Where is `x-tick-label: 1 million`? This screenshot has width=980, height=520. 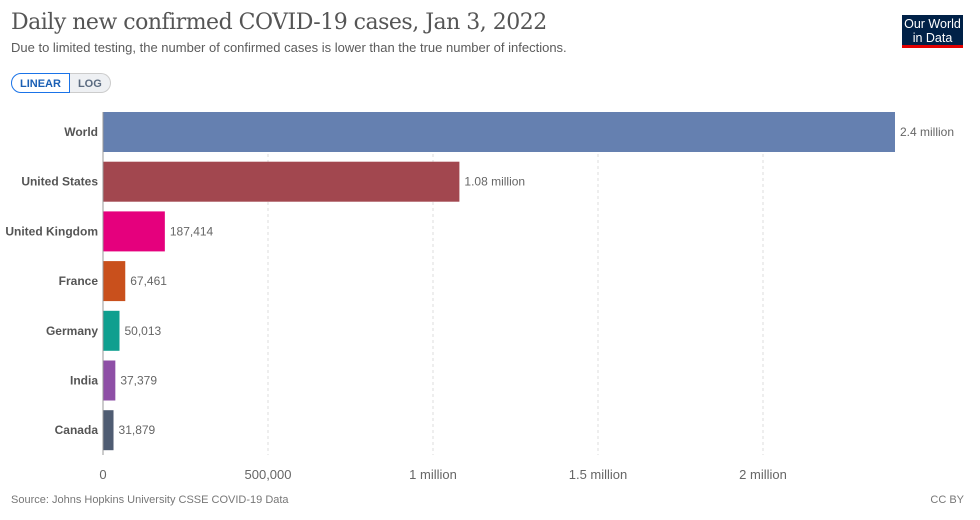 x-tick-label: 1 million is located at coordinates (433, 474).